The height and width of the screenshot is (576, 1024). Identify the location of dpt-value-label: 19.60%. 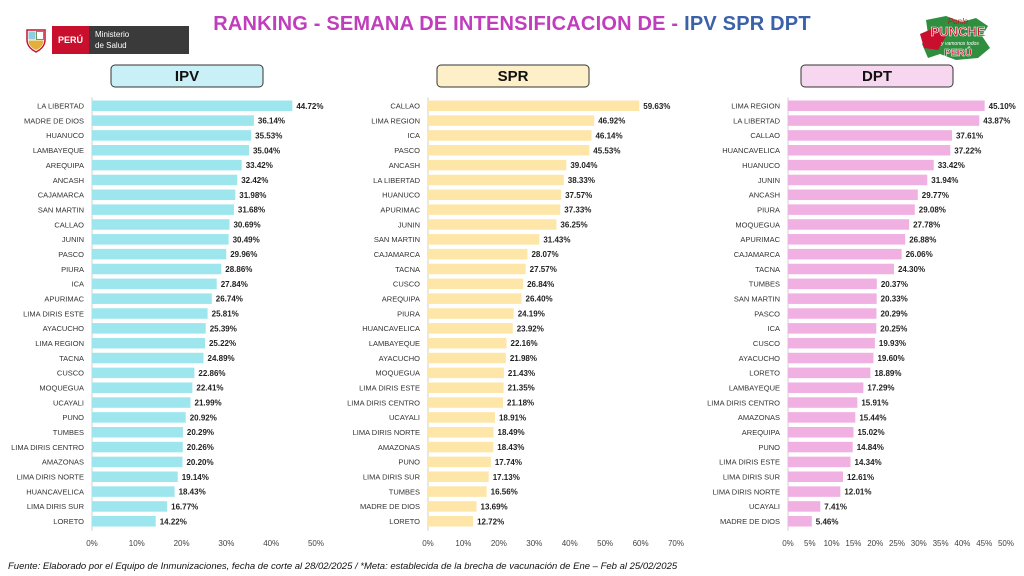
(890, 358).